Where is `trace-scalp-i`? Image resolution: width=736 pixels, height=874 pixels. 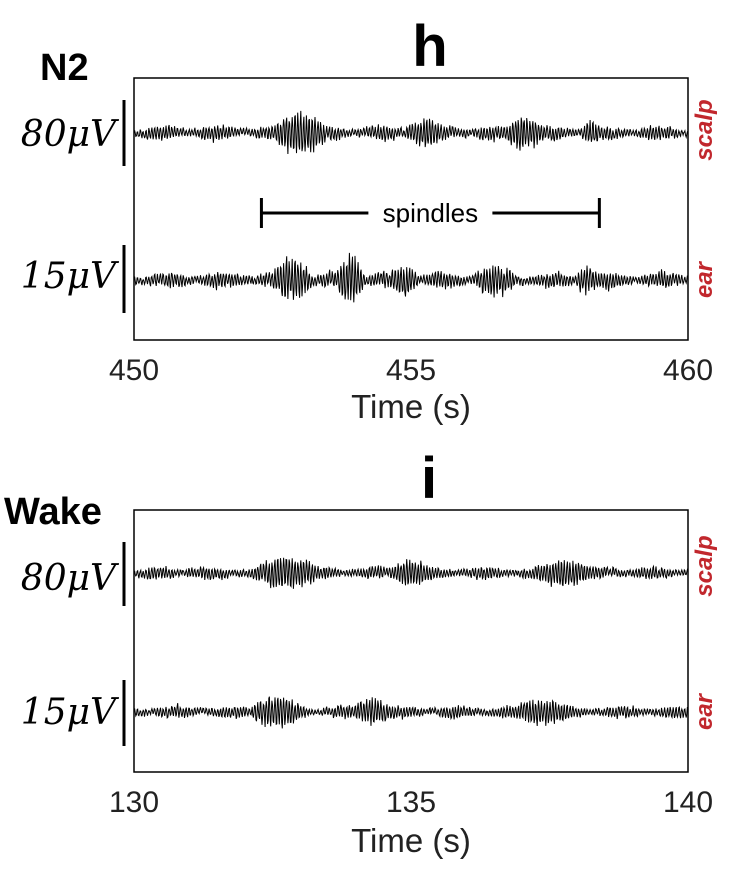 trace-scalp-i is located at coordinates (411, 573).